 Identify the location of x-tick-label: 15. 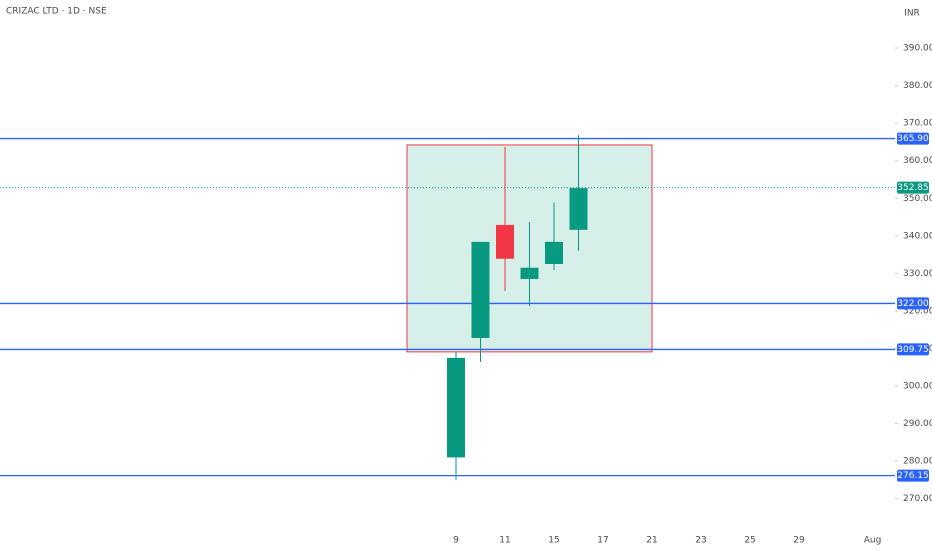
(553, 541).